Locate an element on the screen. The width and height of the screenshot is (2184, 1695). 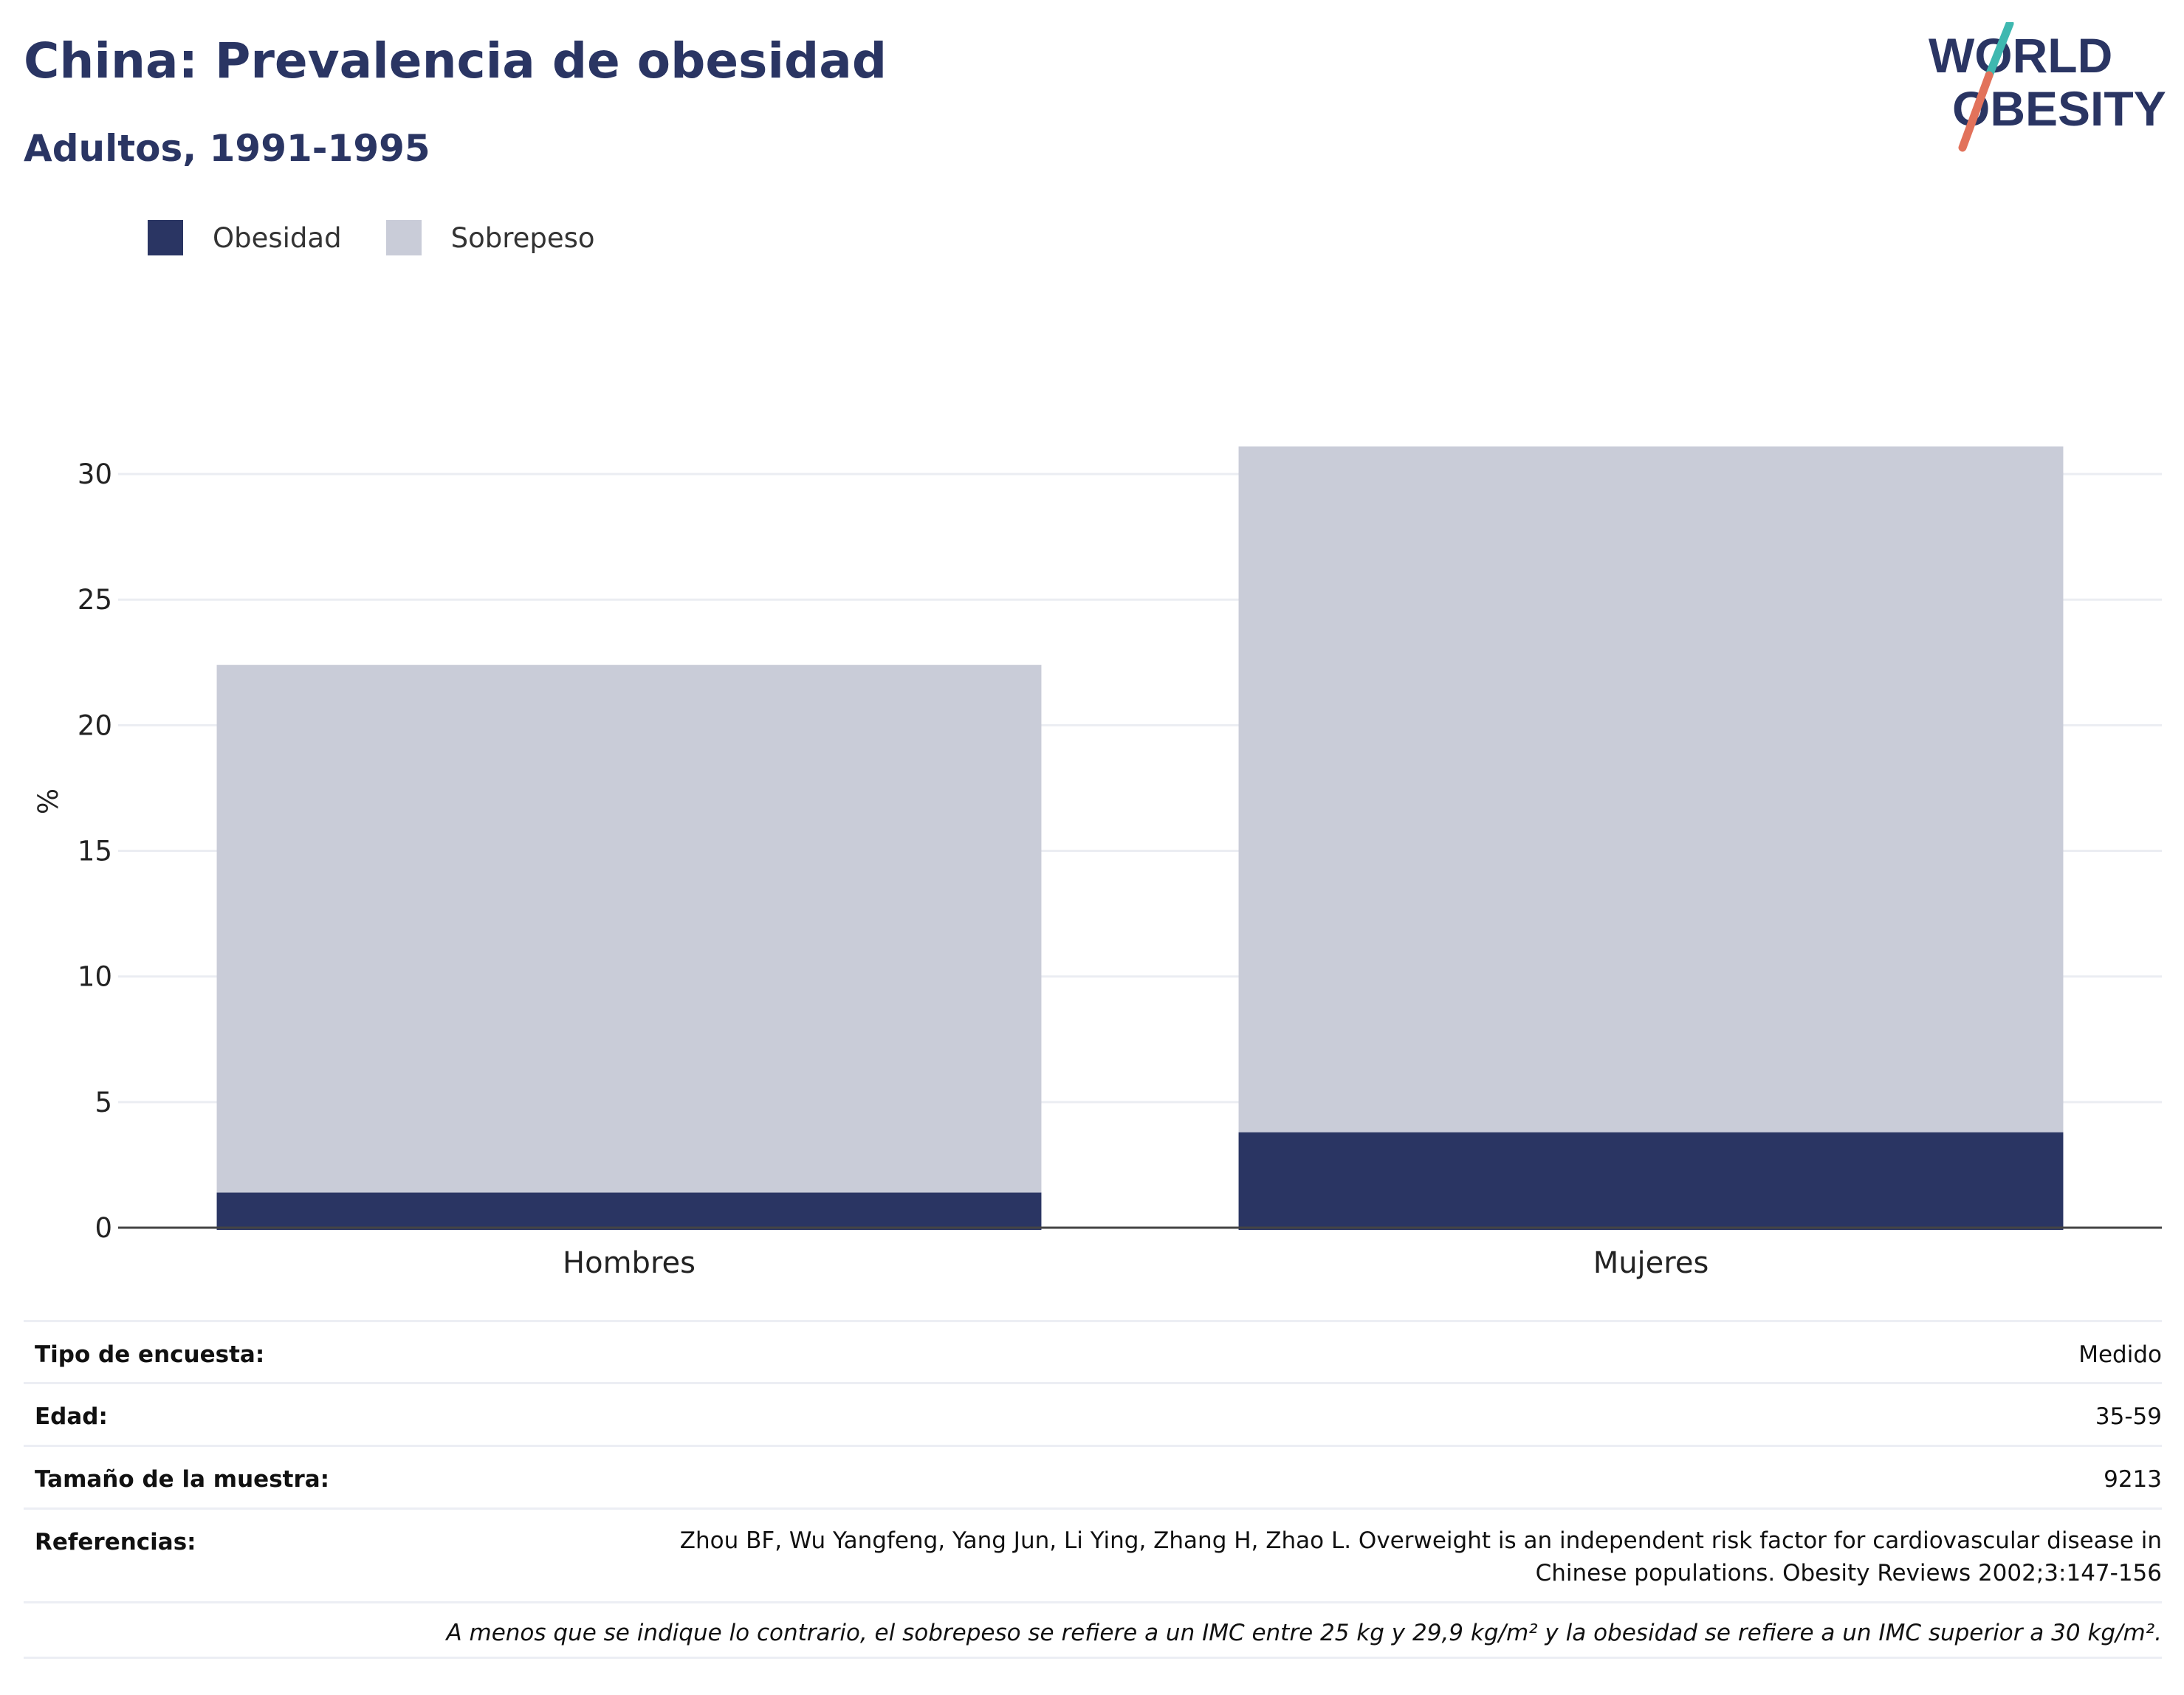
y-tick-label-0: 0 is located at coordinates (103, 1228).